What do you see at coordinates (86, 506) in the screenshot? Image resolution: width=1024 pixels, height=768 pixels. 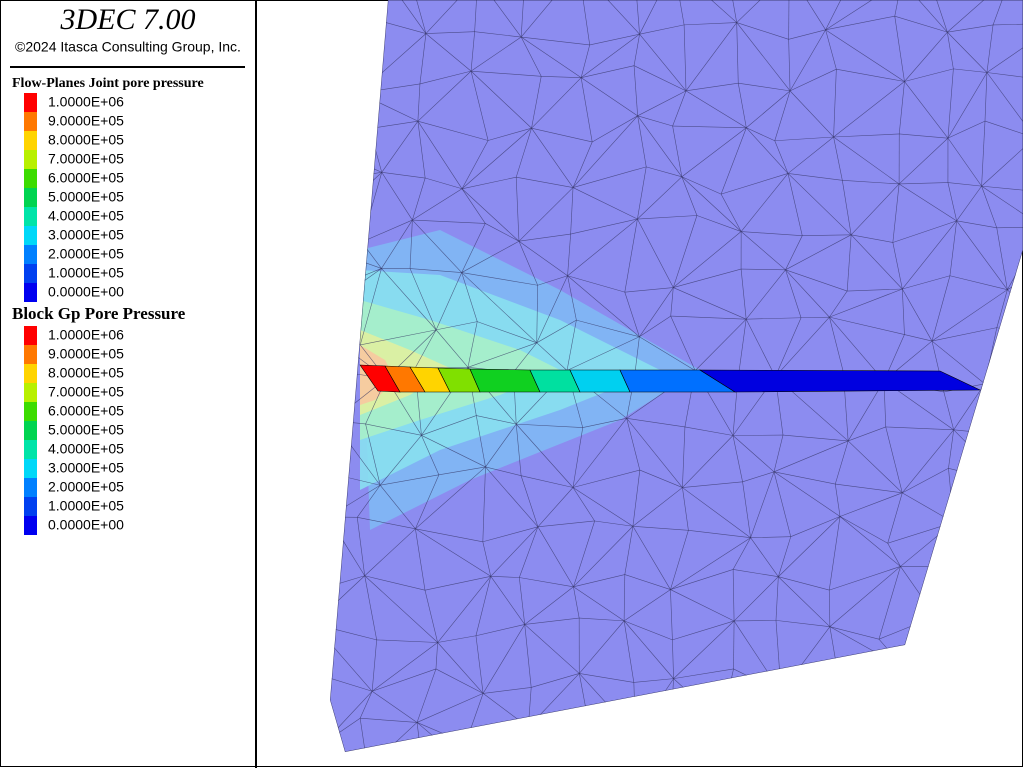 I see `legend-label: 1.0000E+05` at bounding box center [86, 506].